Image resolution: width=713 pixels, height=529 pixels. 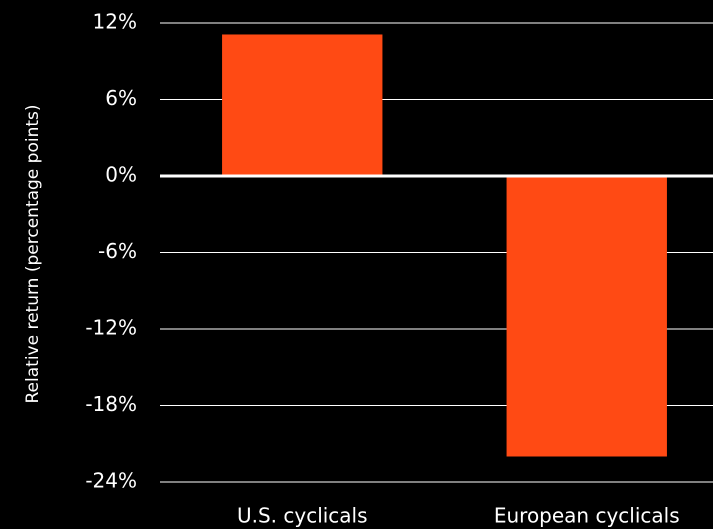 What do you see at coordinates (115, 22) in the screenshot?
I see `y-tick-label: 12%` at bounding box center [115, 22].